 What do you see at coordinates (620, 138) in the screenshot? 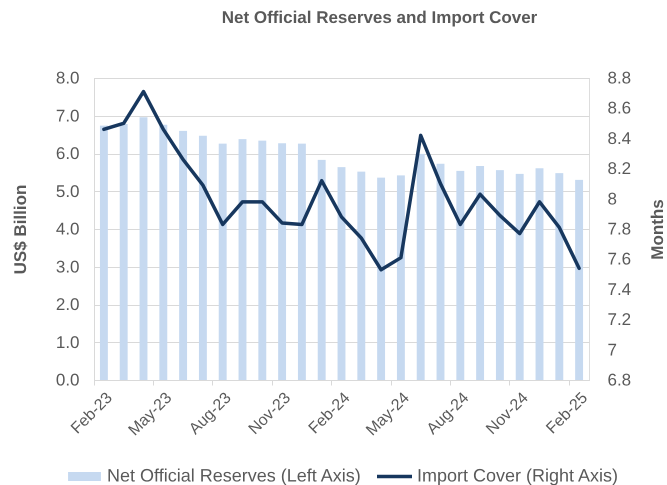
I see `y2-tick-label: 8.4` at bounding box center [620, 138].